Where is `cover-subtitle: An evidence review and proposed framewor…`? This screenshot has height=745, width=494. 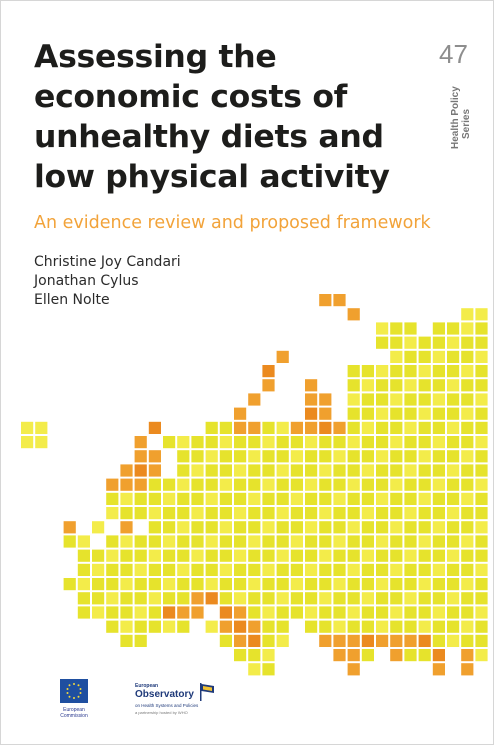
cover-subtitle: An evidence review and proposed framewor… is located at coordinates (232, 223).